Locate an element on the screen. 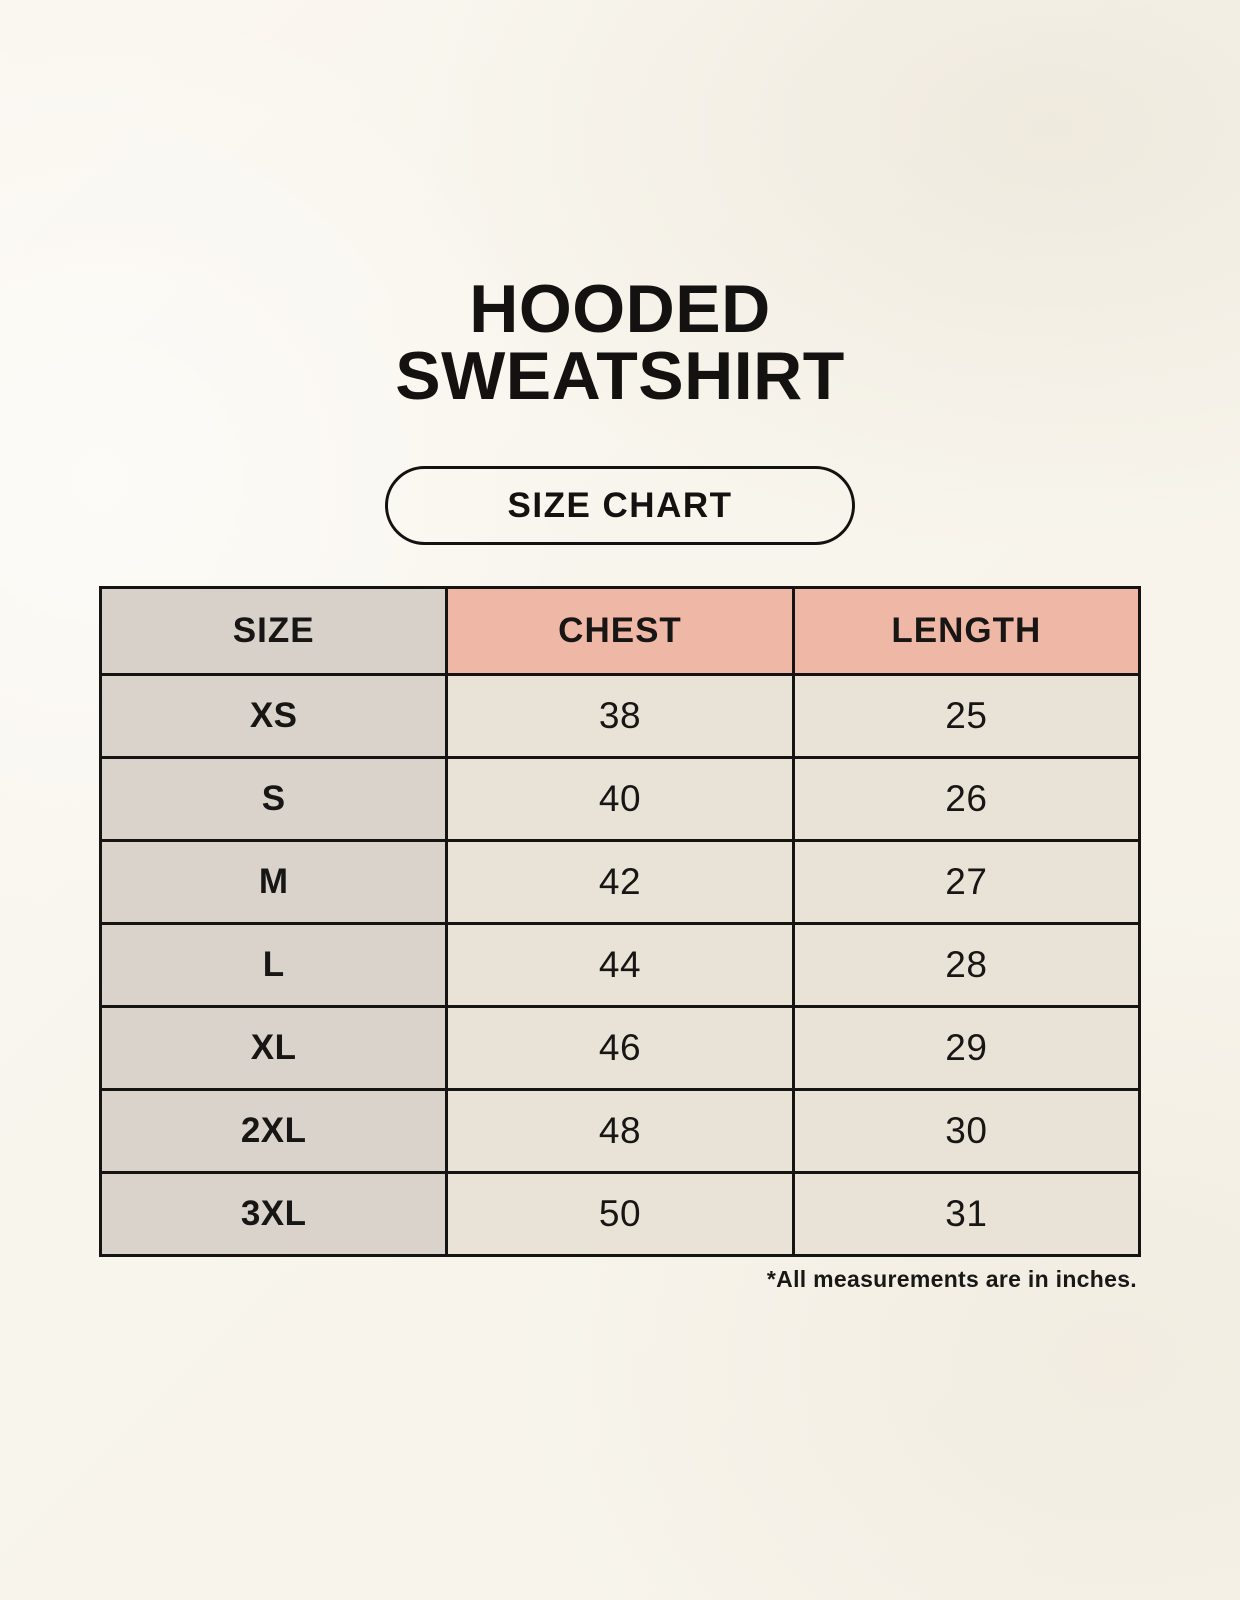  chest-value: 50 is located at coordinates (620, 1214).